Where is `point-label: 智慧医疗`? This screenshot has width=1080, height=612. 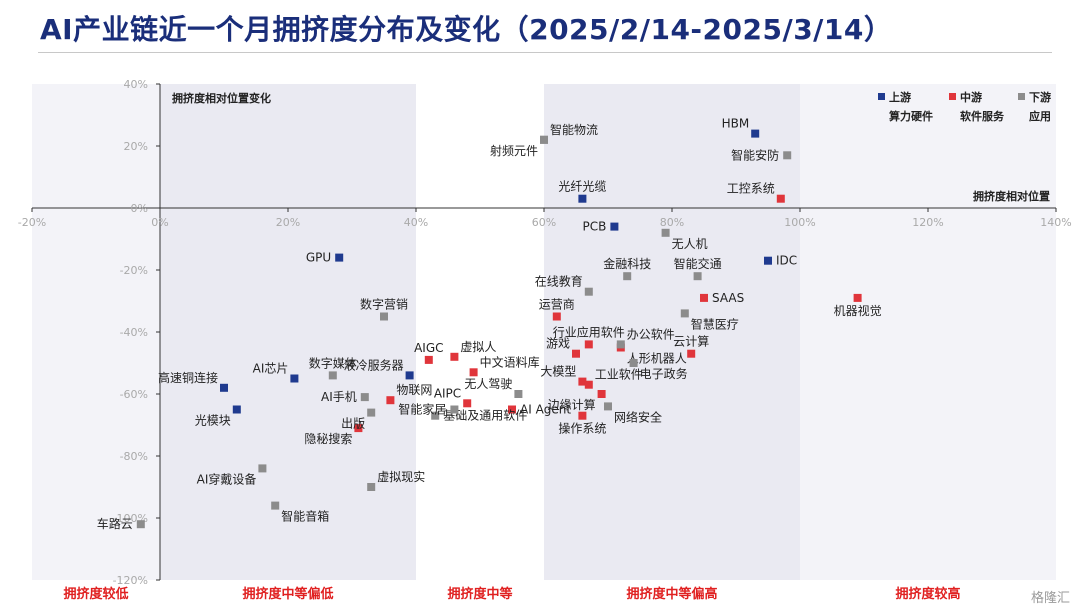 point-label: 智慧医疗 is located at coordinates (715, 323).